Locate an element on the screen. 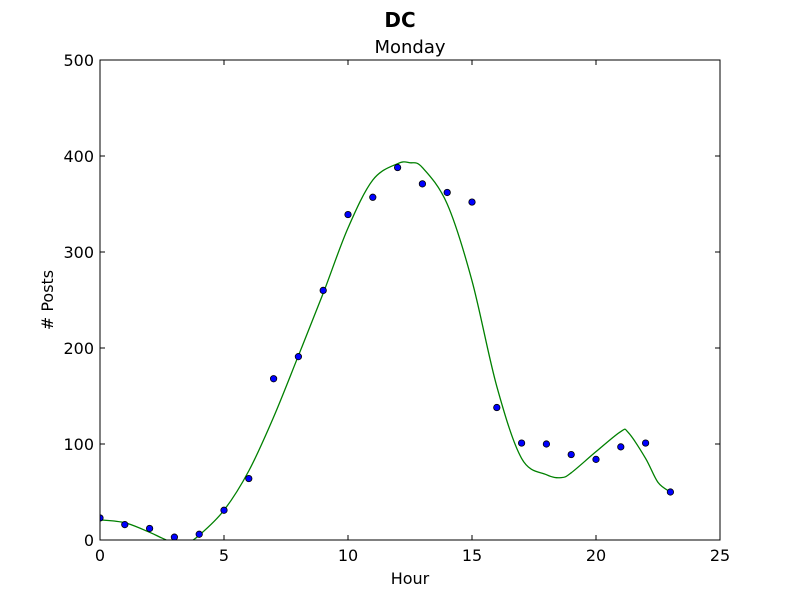 The image size is (800, 600). x-tick-label: 10 is located at coordinates (348, 555).